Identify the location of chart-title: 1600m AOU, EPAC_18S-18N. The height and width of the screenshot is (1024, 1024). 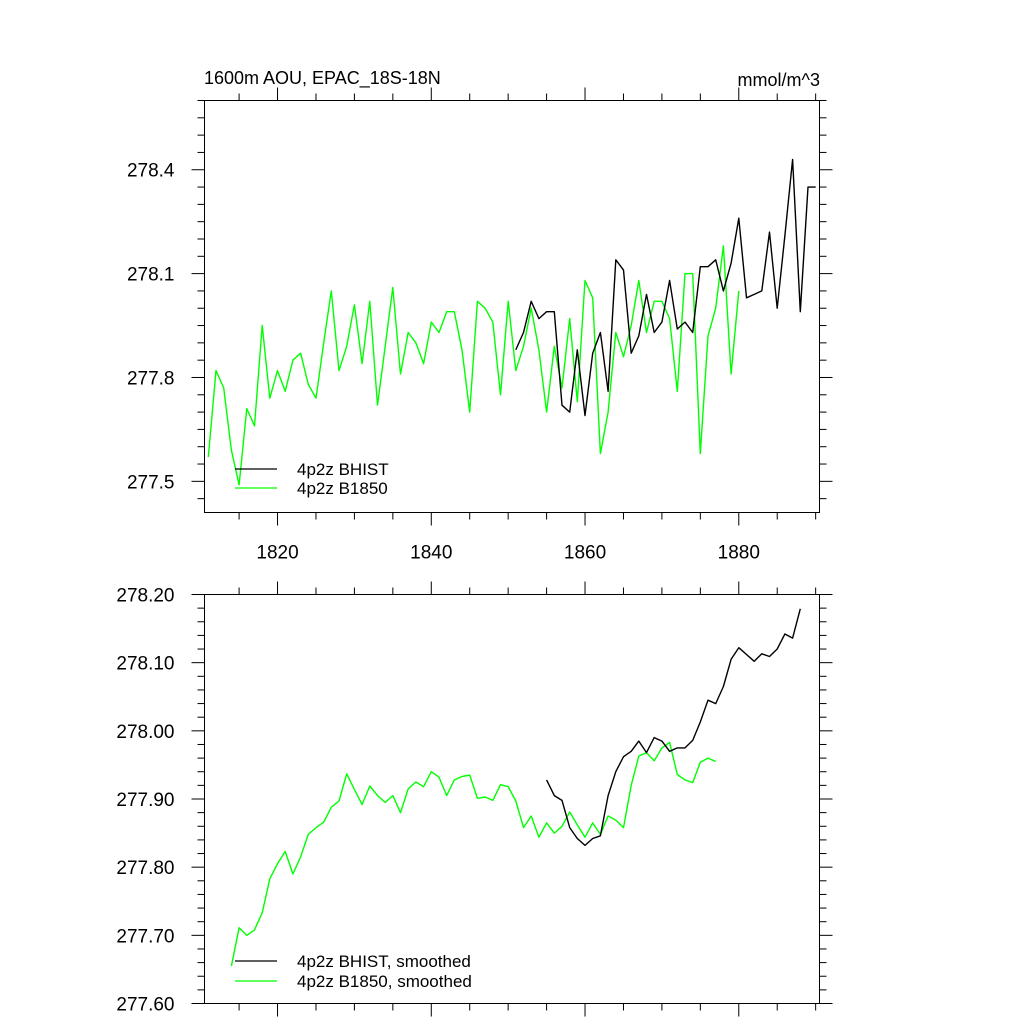
(322, 78).